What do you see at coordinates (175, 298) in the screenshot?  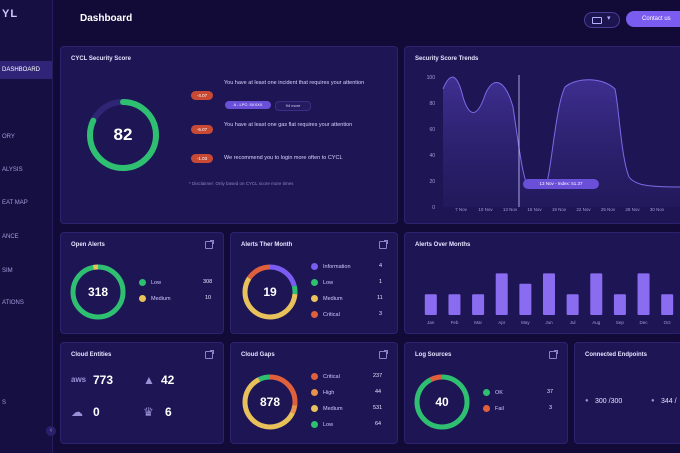 I see `legend-item: Medium 10` at bounding box center [175, 298].